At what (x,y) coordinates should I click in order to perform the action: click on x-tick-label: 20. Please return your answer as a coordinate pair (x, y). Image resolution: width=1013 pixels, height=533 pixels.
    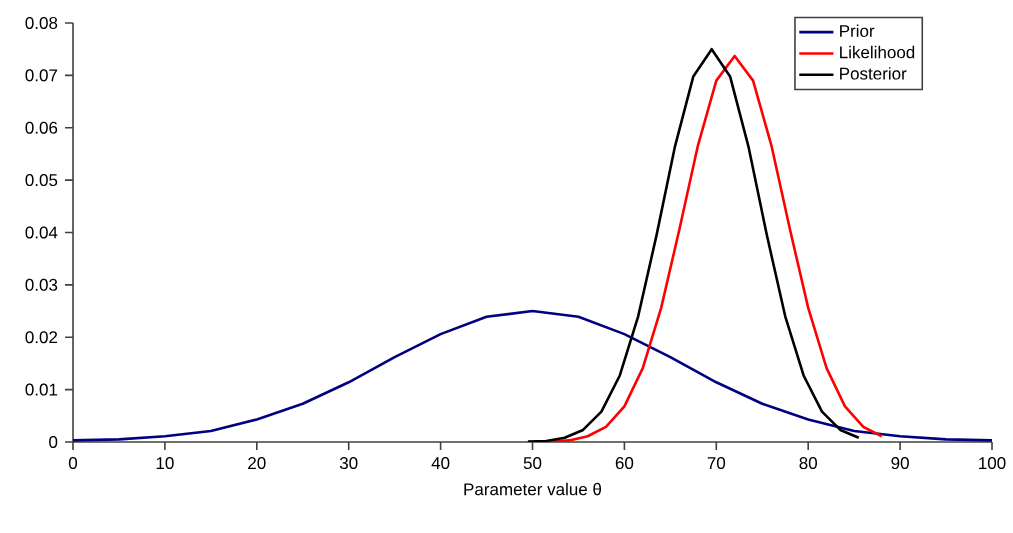
    Looking at the image, I should click on (257, 463).